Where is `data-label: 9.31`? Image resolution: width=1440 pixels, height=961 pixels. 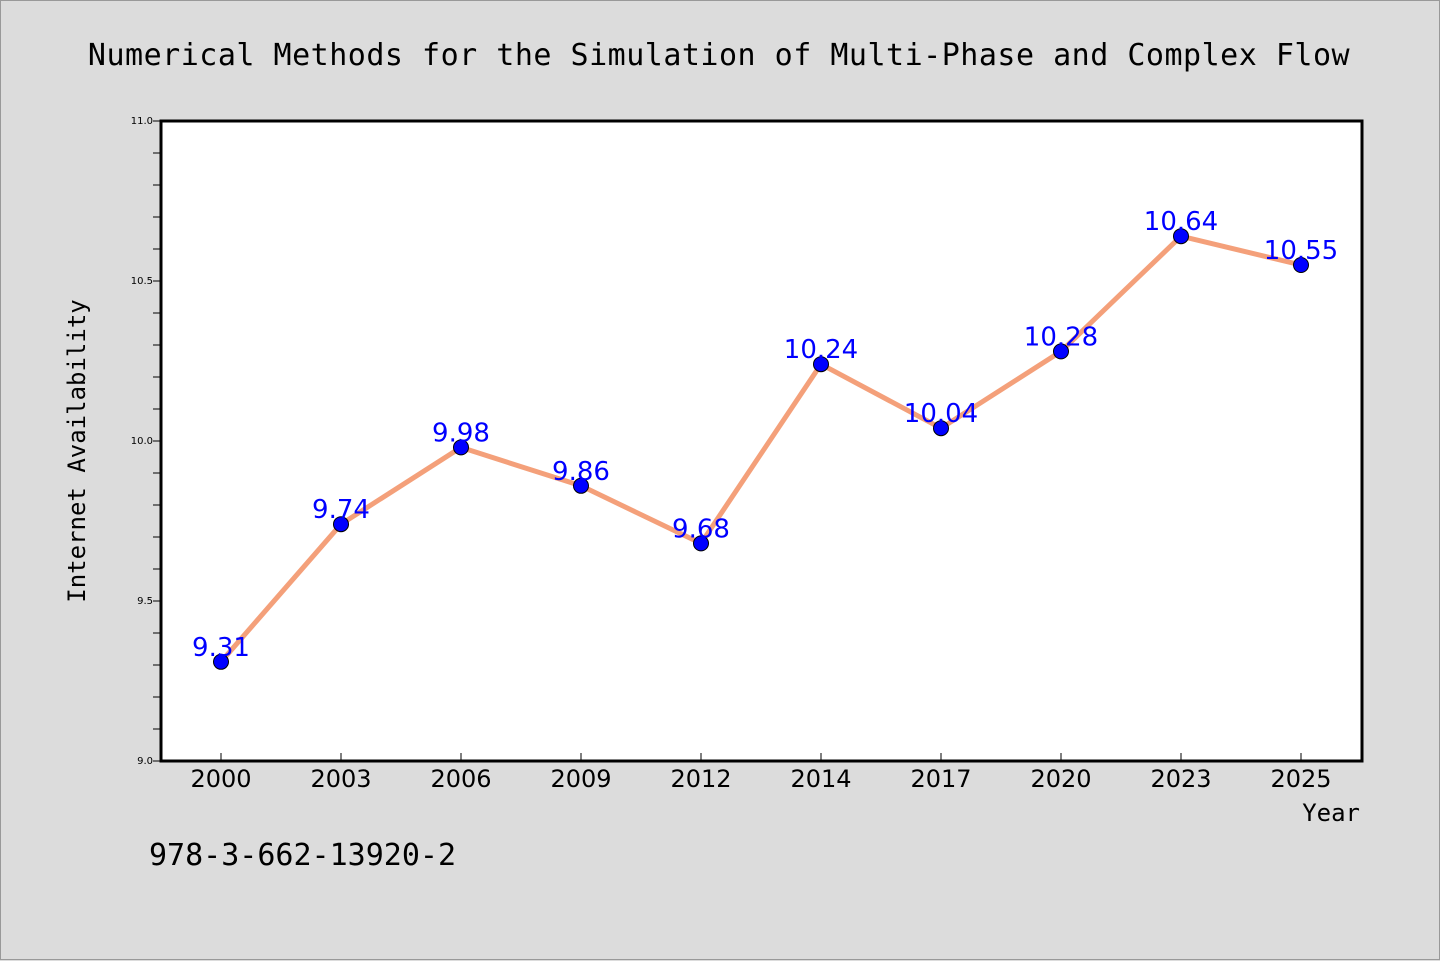
data-label: 9.31 is located at coordinates (221, 648).